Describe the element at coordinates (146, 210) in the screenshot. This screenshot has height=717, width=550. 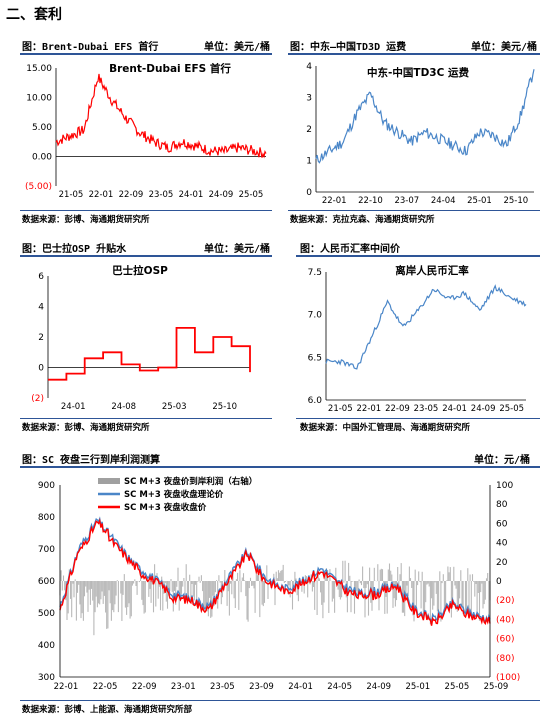
I see `chart1-footer-rule` at that location.